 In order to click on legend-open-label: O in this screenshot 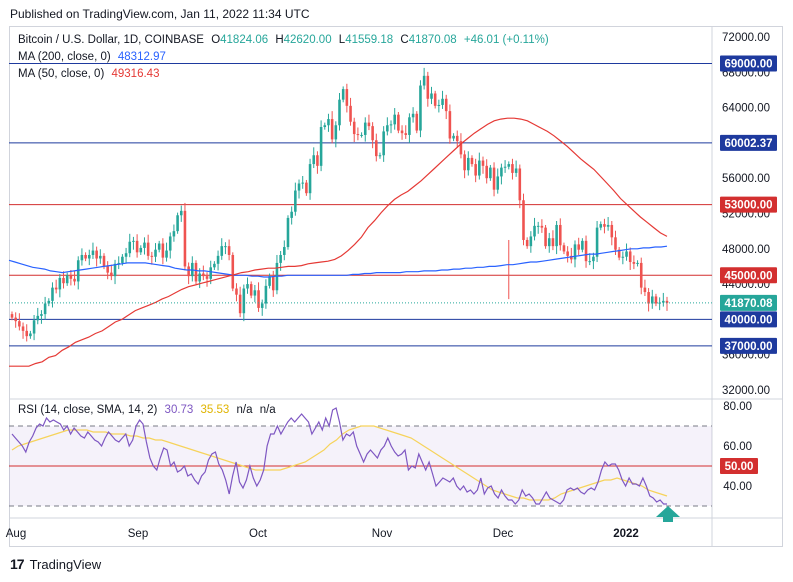, I will do `click(216, 40)`.